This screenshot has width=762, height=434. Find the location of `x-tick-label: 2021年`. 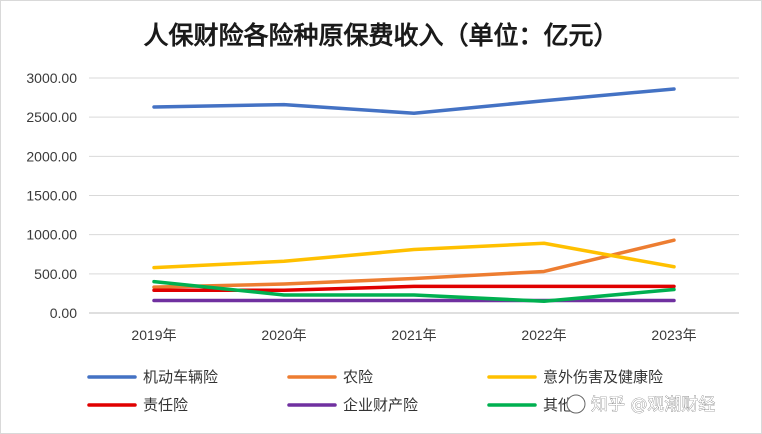

x-tick-label: 2021年 is located at coordinates (413, 335).